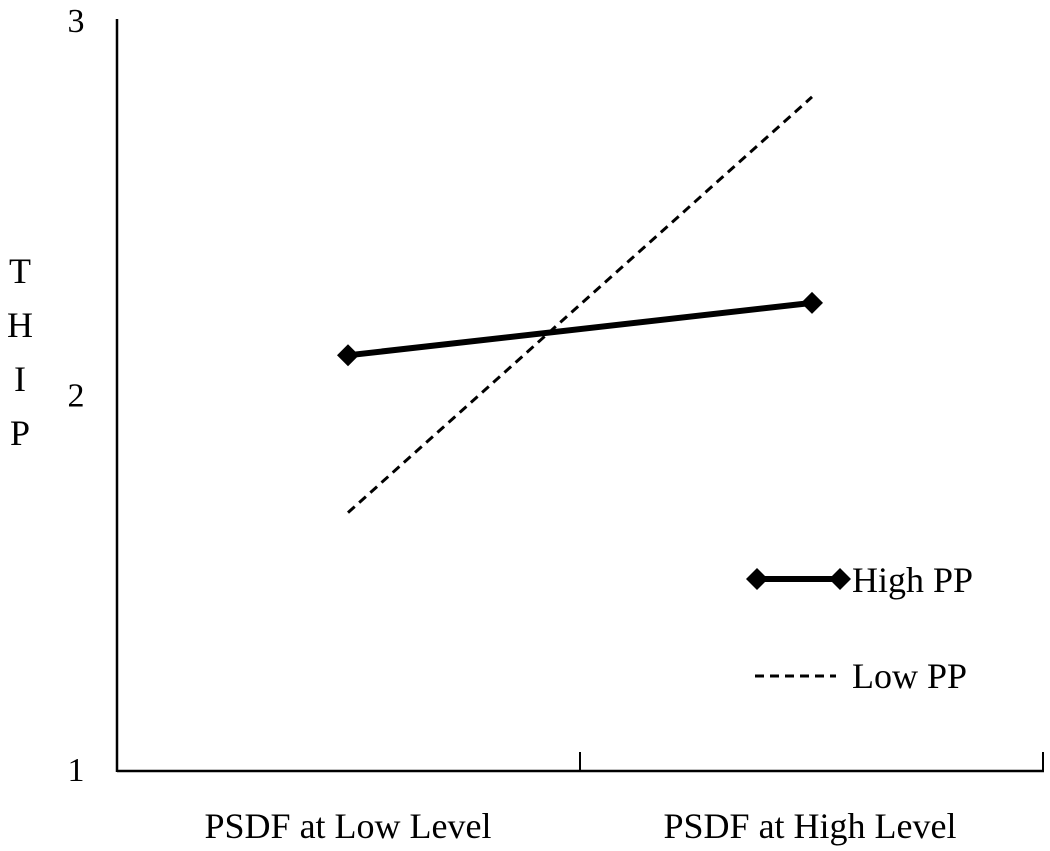 This screenshot has height=851, width=1050. I want to click on x-category-label-low: PSDF at Low Level, so click(348, 826).